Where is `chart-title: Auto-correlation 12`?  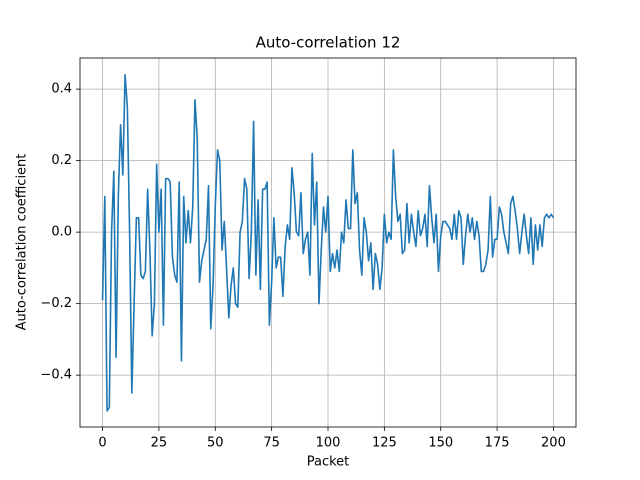
chart-title: Auto-correlation 12 is located at coordinates (328, 43).